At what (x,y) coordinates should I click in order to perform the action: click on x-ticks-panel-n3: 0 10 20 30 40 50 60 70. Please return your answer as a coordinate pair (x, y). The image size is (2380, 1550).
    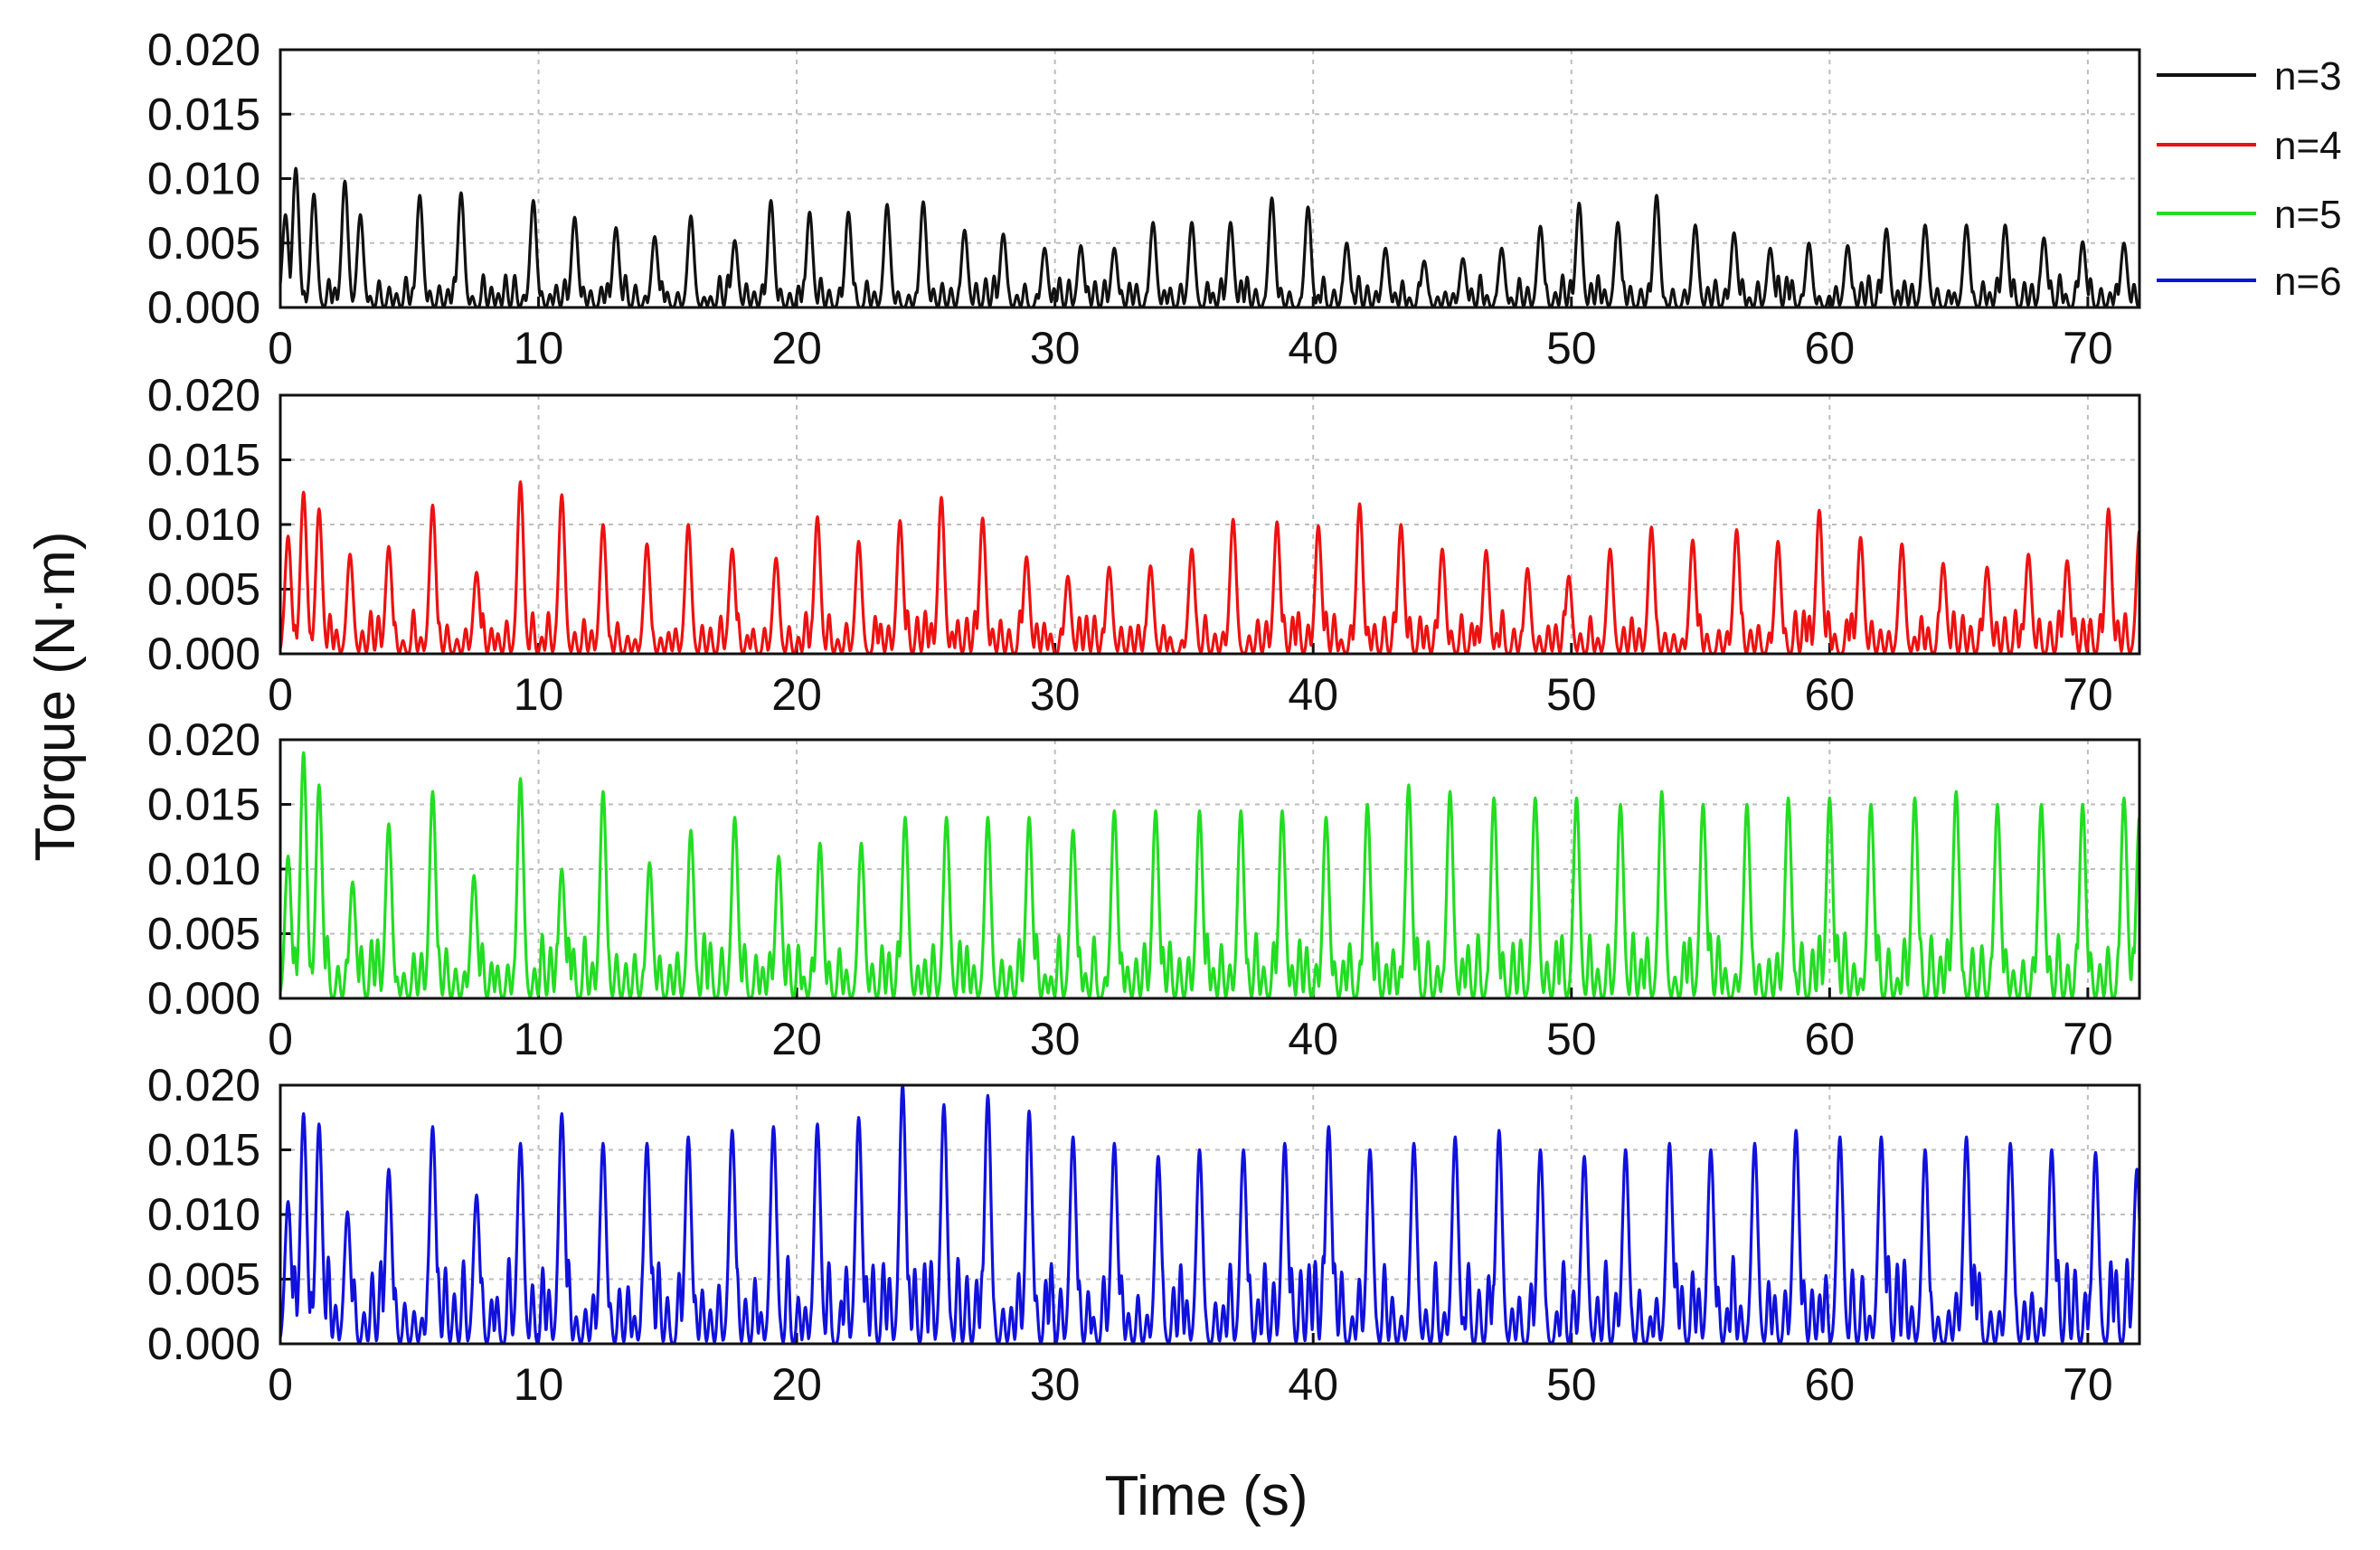
    Looking at the image, I should click on (1191, 348).